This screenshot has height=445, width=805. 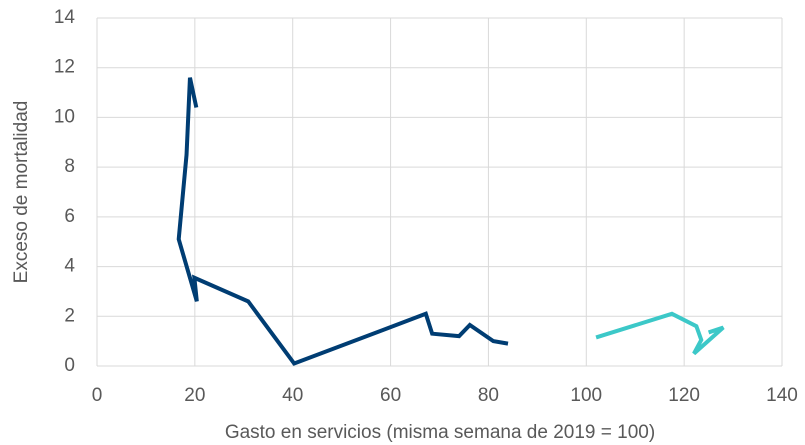 What do you see at coordinates (97, 395) in the screenshot?
I see `x-tick-label: 0` at bounding box center [97, 395].